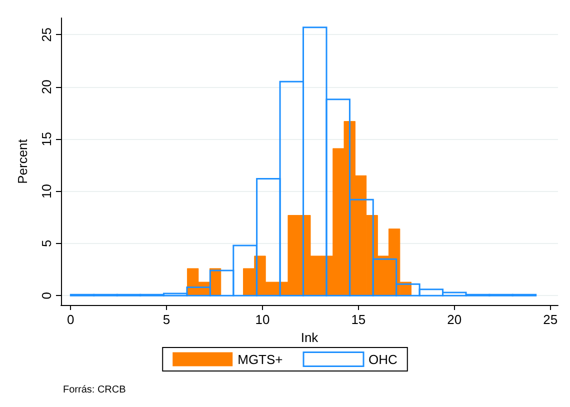 Image resolution: width=570 pixels, height=407 pixels. I want to click on y-tick-label: 25, so click(46, 34).